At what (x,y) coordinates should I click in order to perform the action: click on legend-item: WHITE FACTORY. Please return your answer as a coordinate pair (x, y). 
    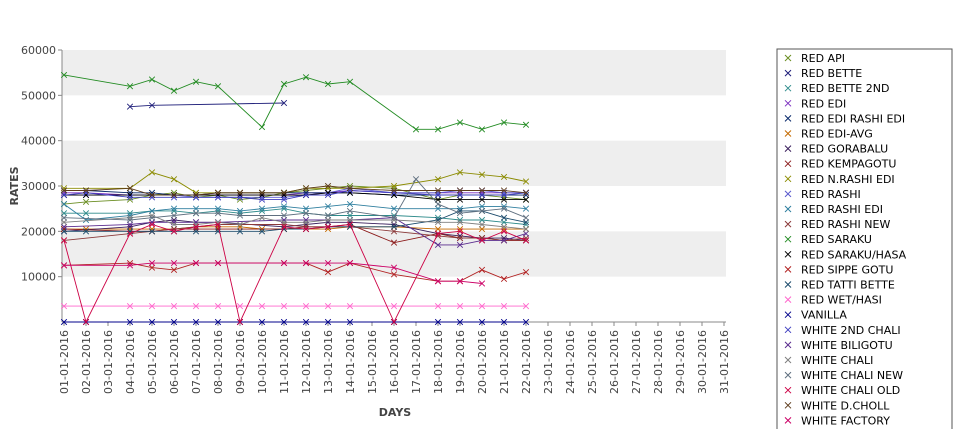
    Looking at the image, I should click on (837, 420).